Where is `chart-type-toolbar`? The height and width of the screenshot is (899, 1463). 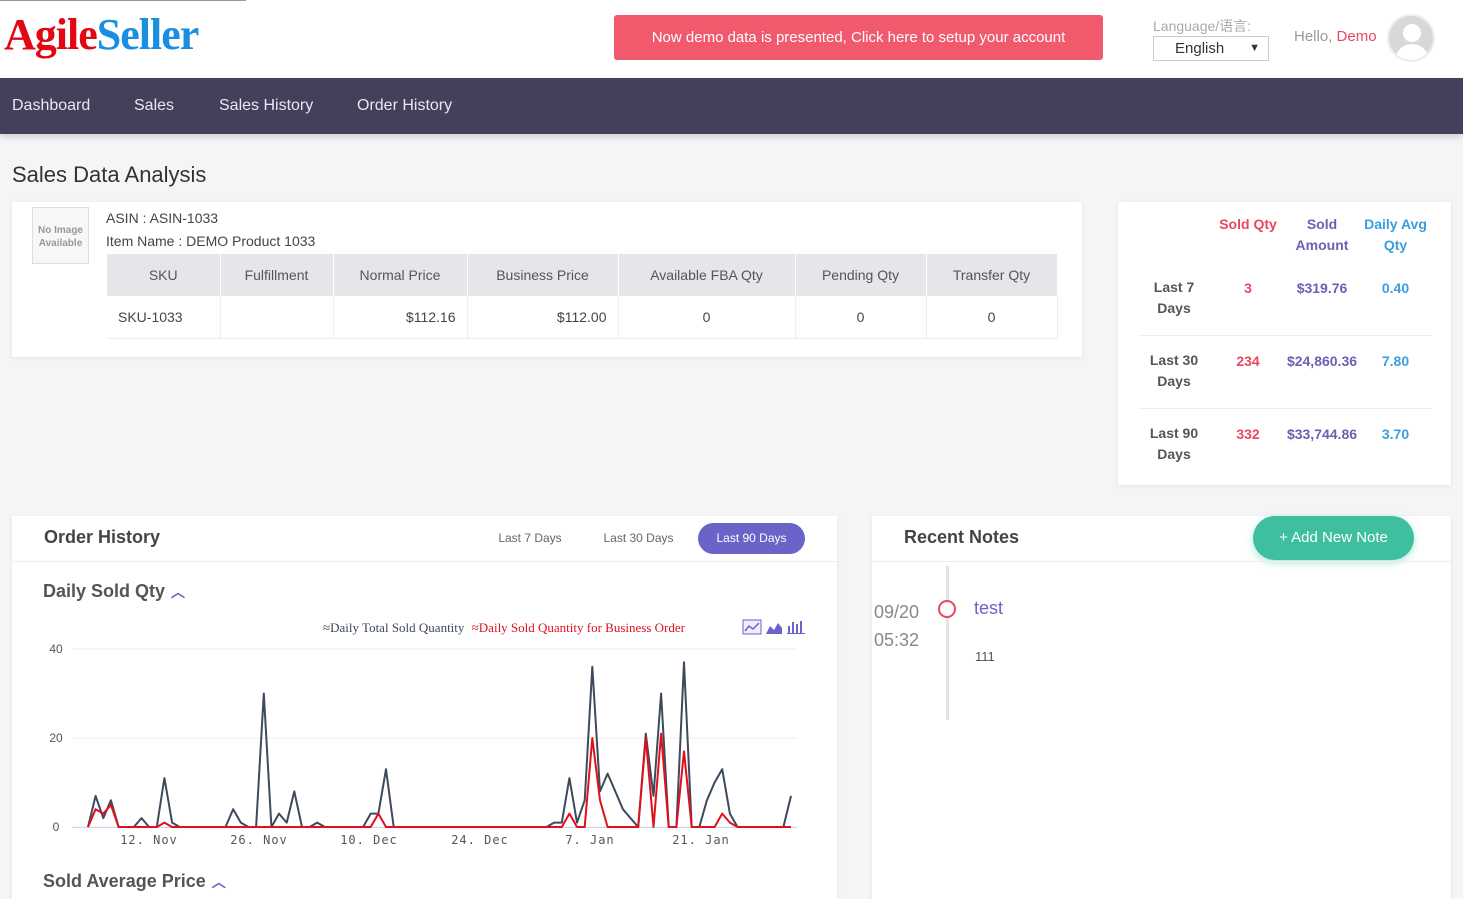 chart-type-toolbar is located at coordinates (773, 627).